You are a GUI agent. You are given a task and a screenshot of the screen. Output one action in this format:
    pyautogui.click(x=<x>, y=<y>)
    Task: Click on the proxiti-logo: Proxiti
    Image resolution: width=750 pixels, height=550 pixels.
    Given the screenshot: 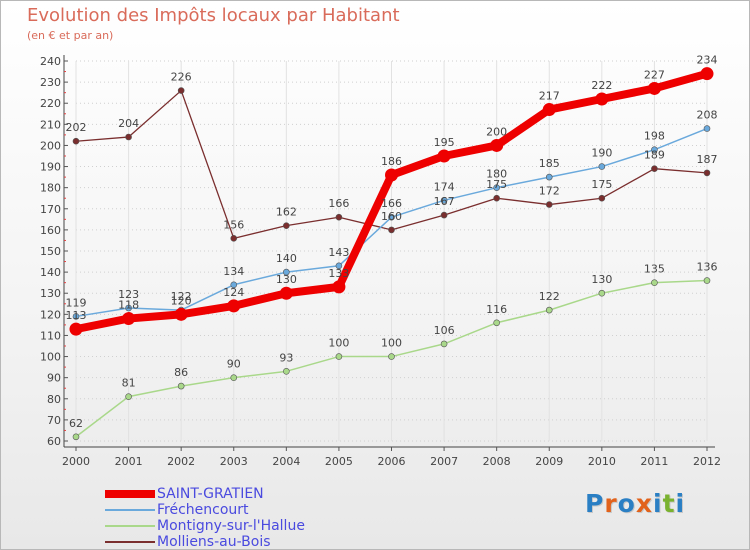 What is the action you would take?
    pyautogui.click(x=635, y=503)
    